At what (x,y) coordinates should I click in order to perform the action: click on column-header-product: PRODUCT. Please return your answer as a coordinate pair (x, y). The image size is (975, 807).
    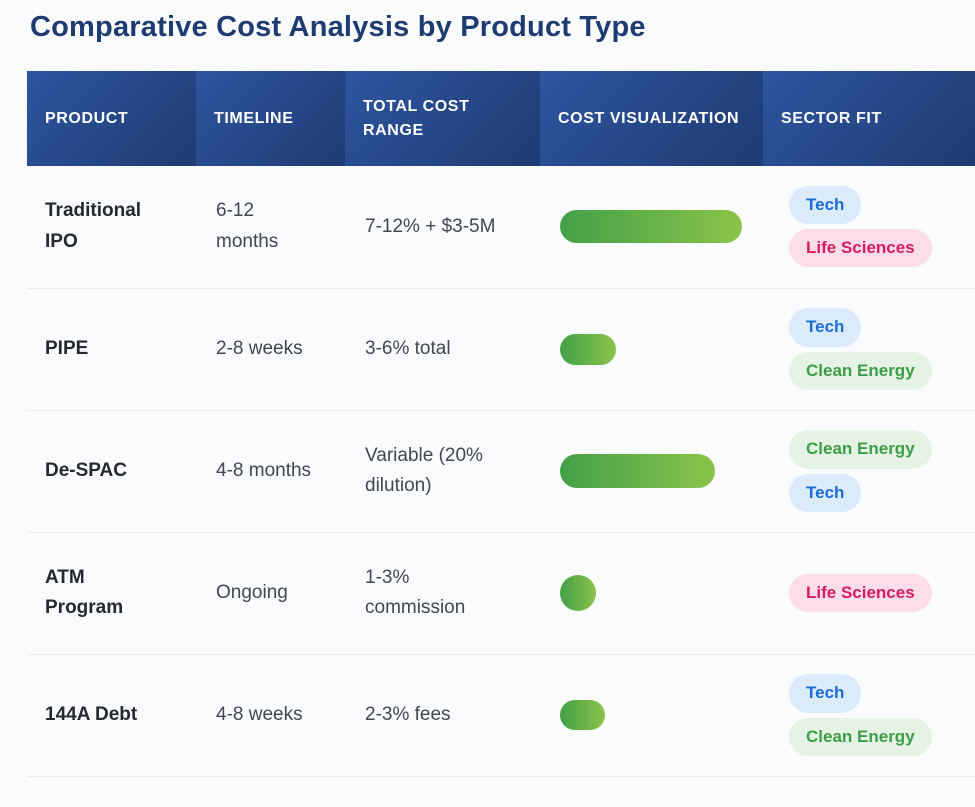
    Looking at the image, I should click on (111, 118).